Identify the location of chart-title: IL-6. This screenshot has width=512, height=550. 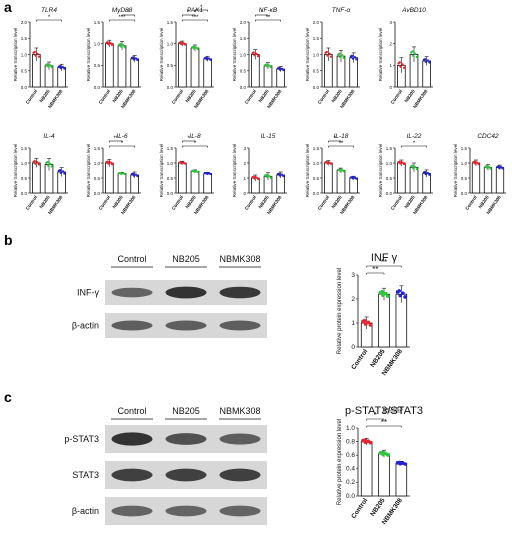
(122, 136).